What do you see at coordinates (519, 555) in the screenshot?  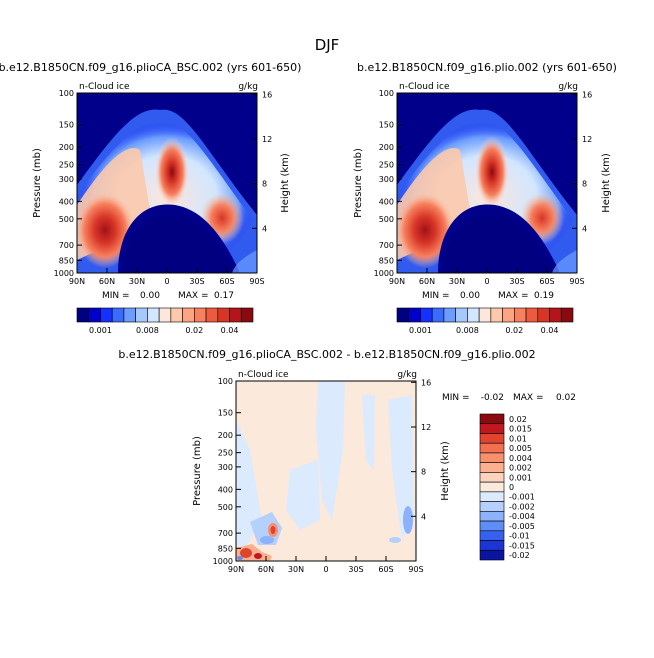 I see `colorbar-label: -0.02` at bounding box center [519, 555].